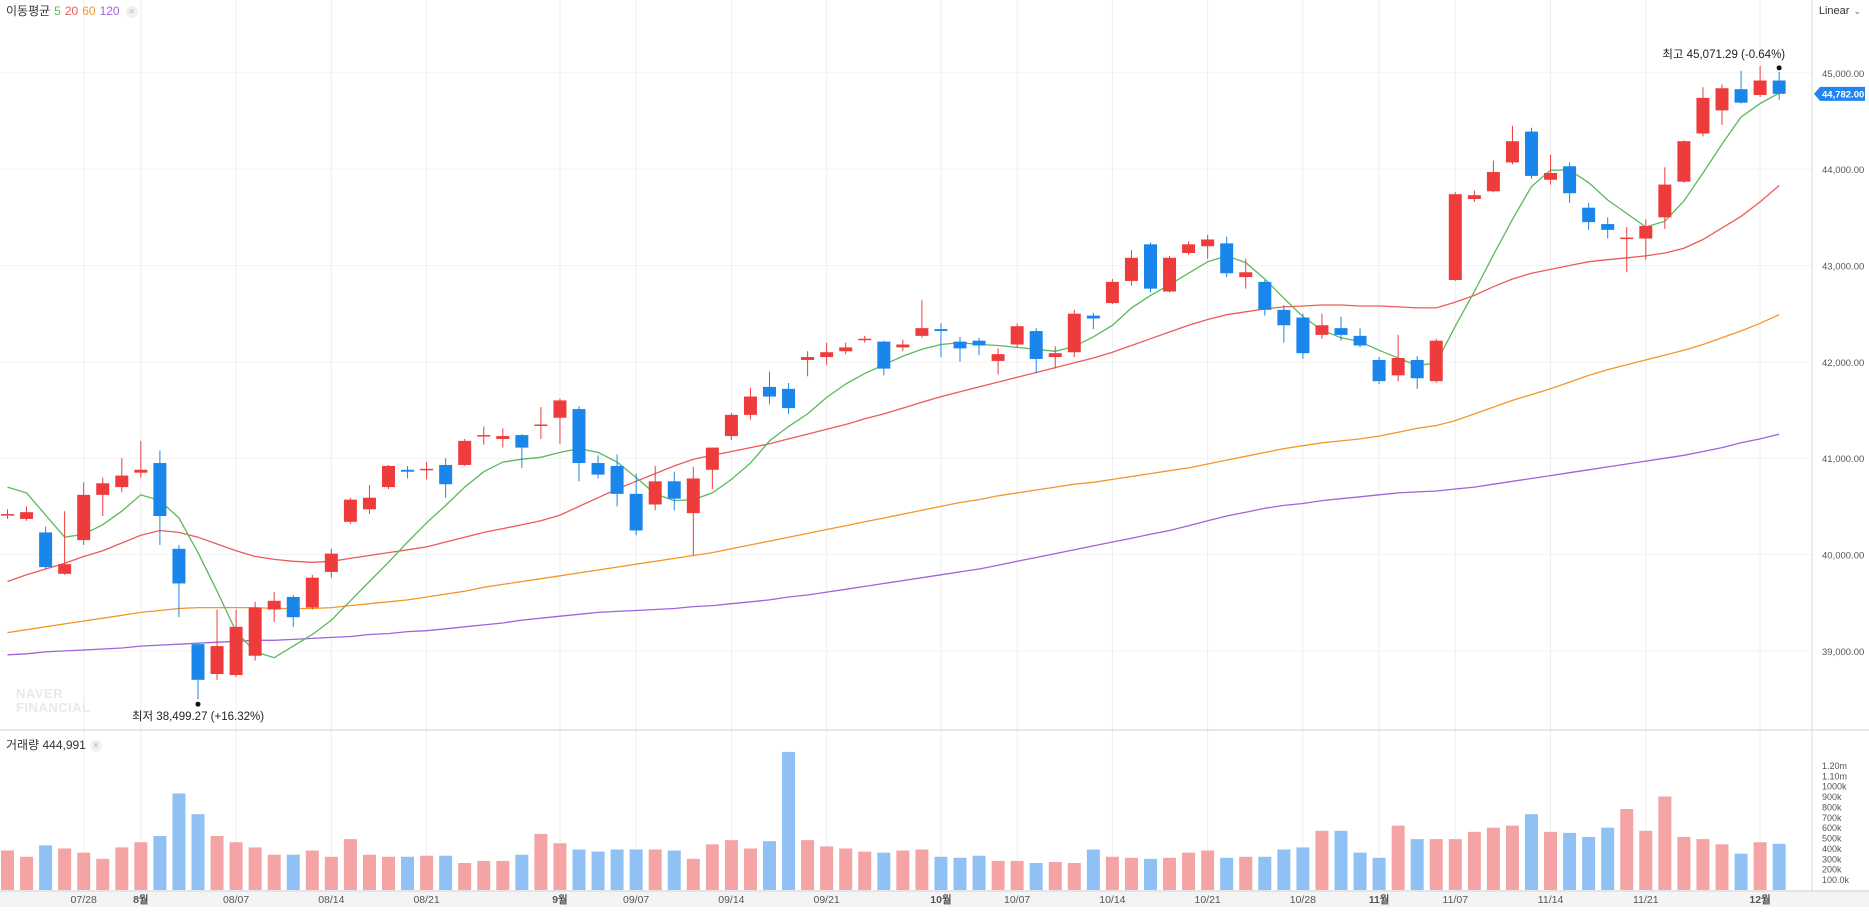  Describe the element at coordinates (89, 11) in the screenshot. I see `legend-ma60: 60` at that location.